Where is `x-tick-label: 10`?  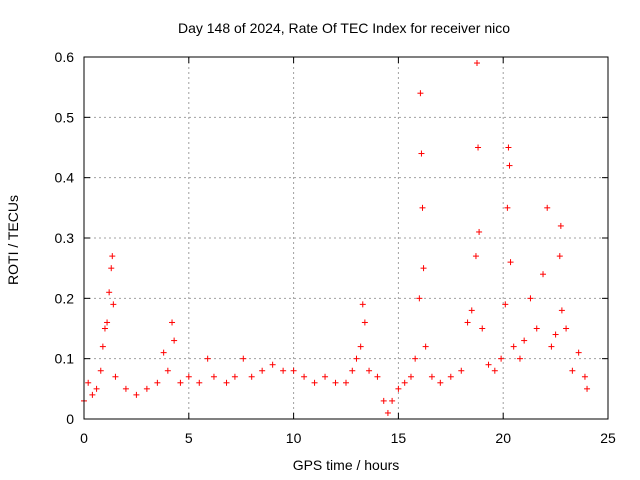 x-tick-label: 10 is located at coordinates (294, 438).